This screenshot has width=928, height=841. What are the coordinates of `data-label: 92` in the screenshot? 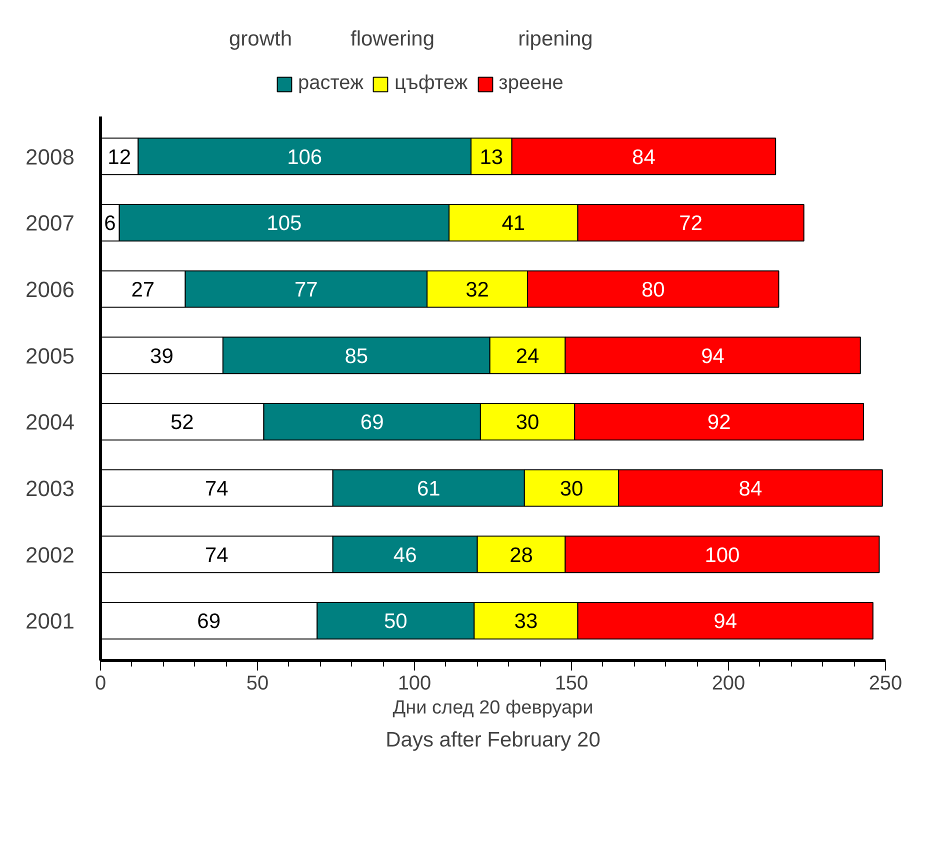 It's located at (719, 422).